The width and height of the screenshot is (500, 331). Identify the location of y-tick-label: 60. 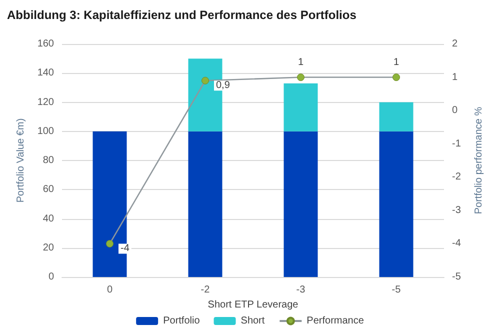
(48, 190).